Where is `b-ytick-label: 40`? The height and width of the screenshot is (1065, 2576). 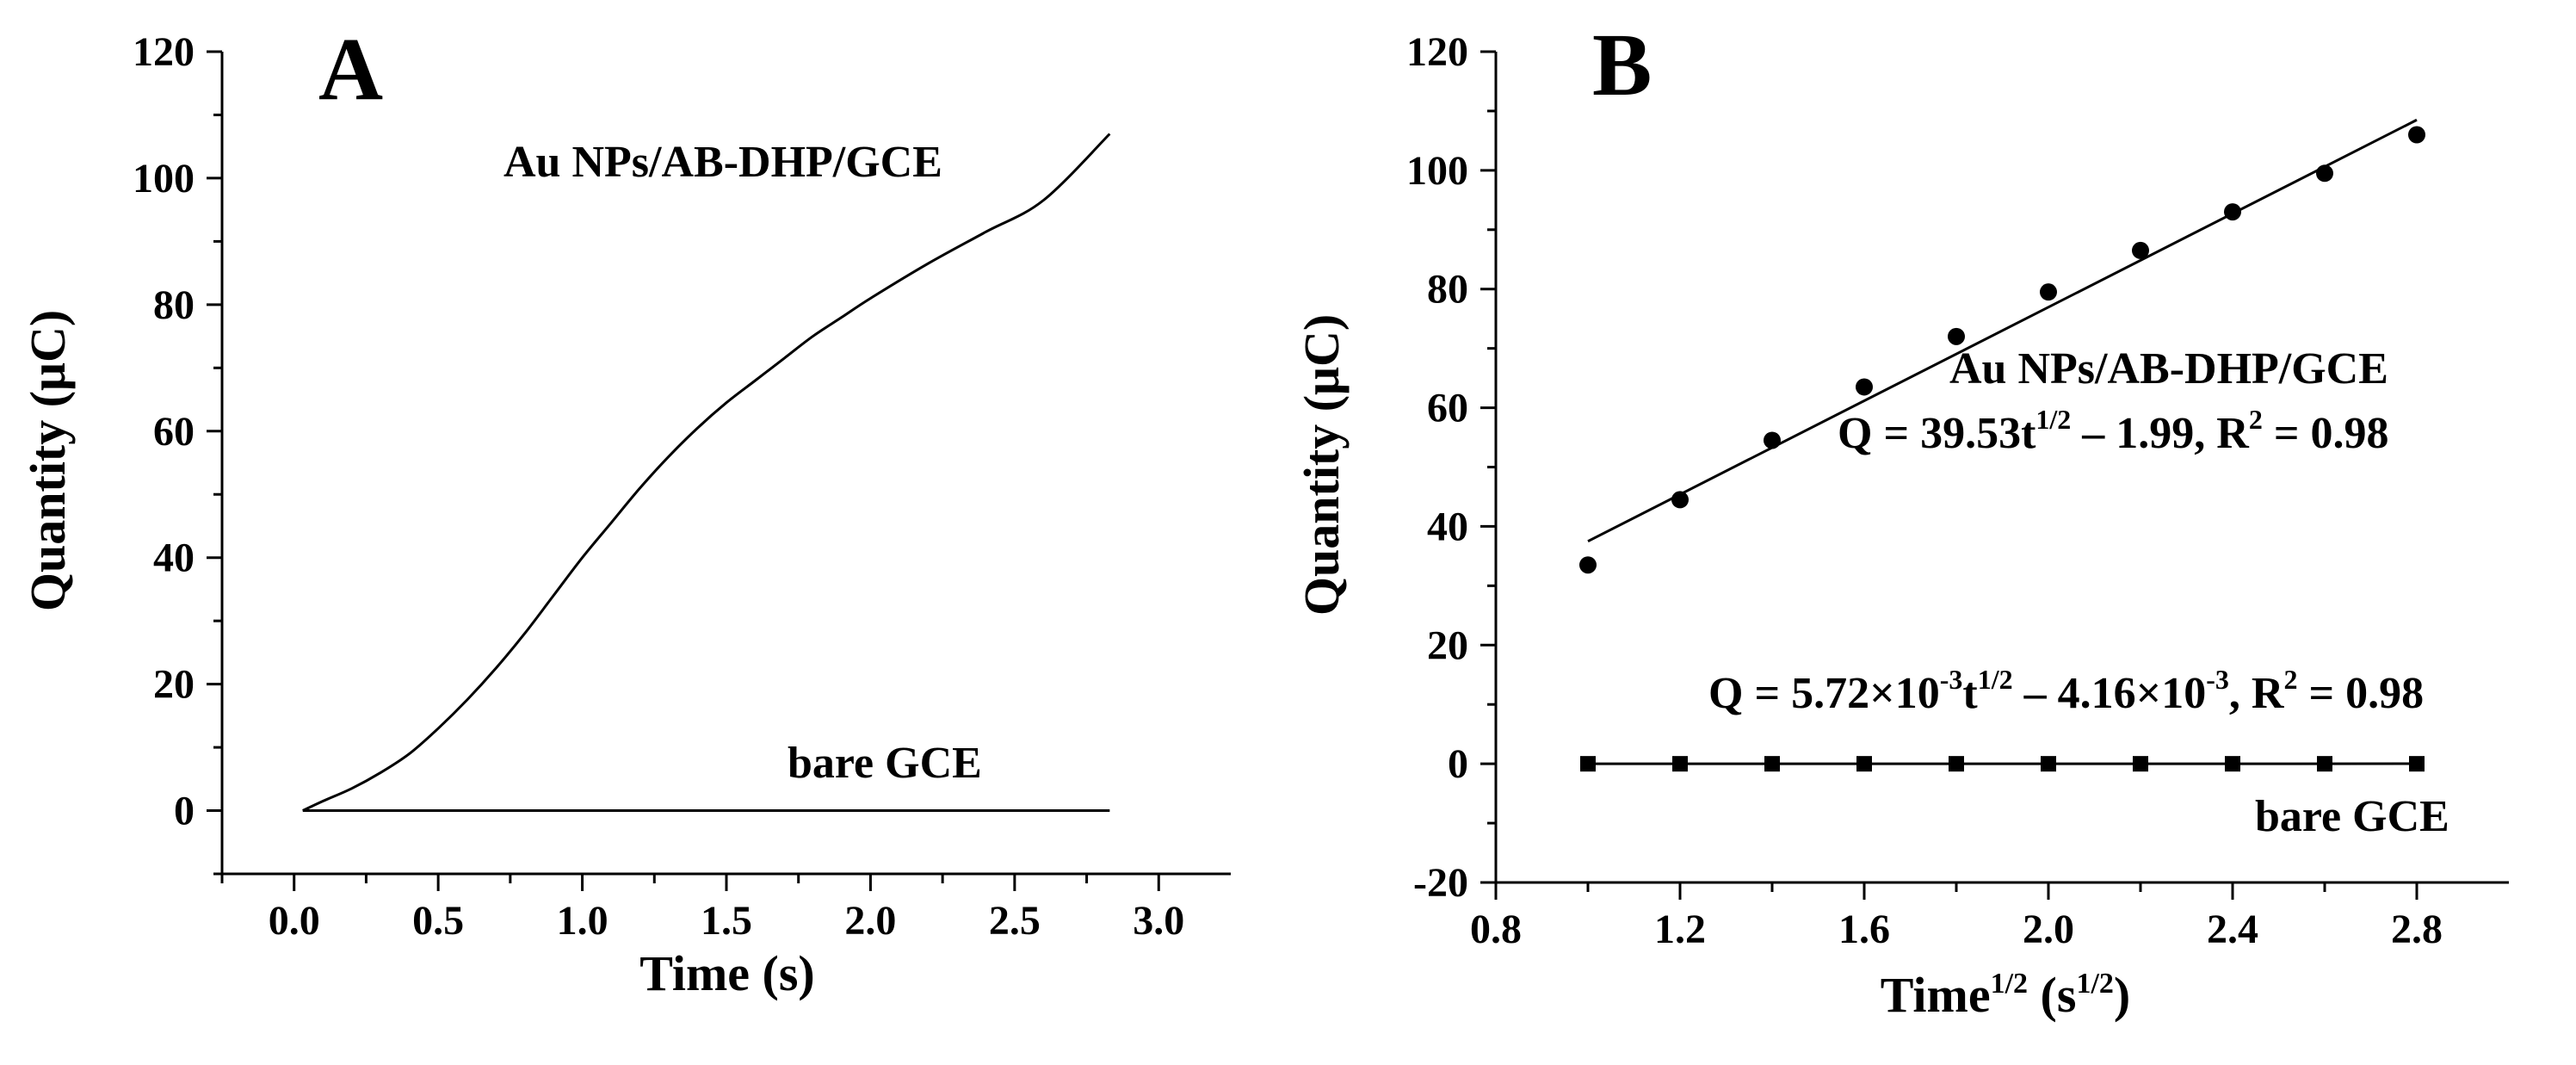 b-ytick-label: 40 is located at coordinates (1447, 526).